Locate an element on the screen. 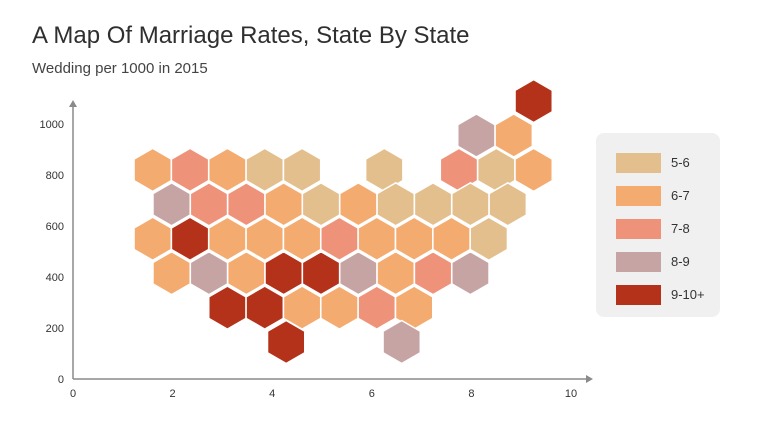 This screenshot has width=768, height=432. legend-item-8-9: 8-9 is located at coordinates (666, 262).